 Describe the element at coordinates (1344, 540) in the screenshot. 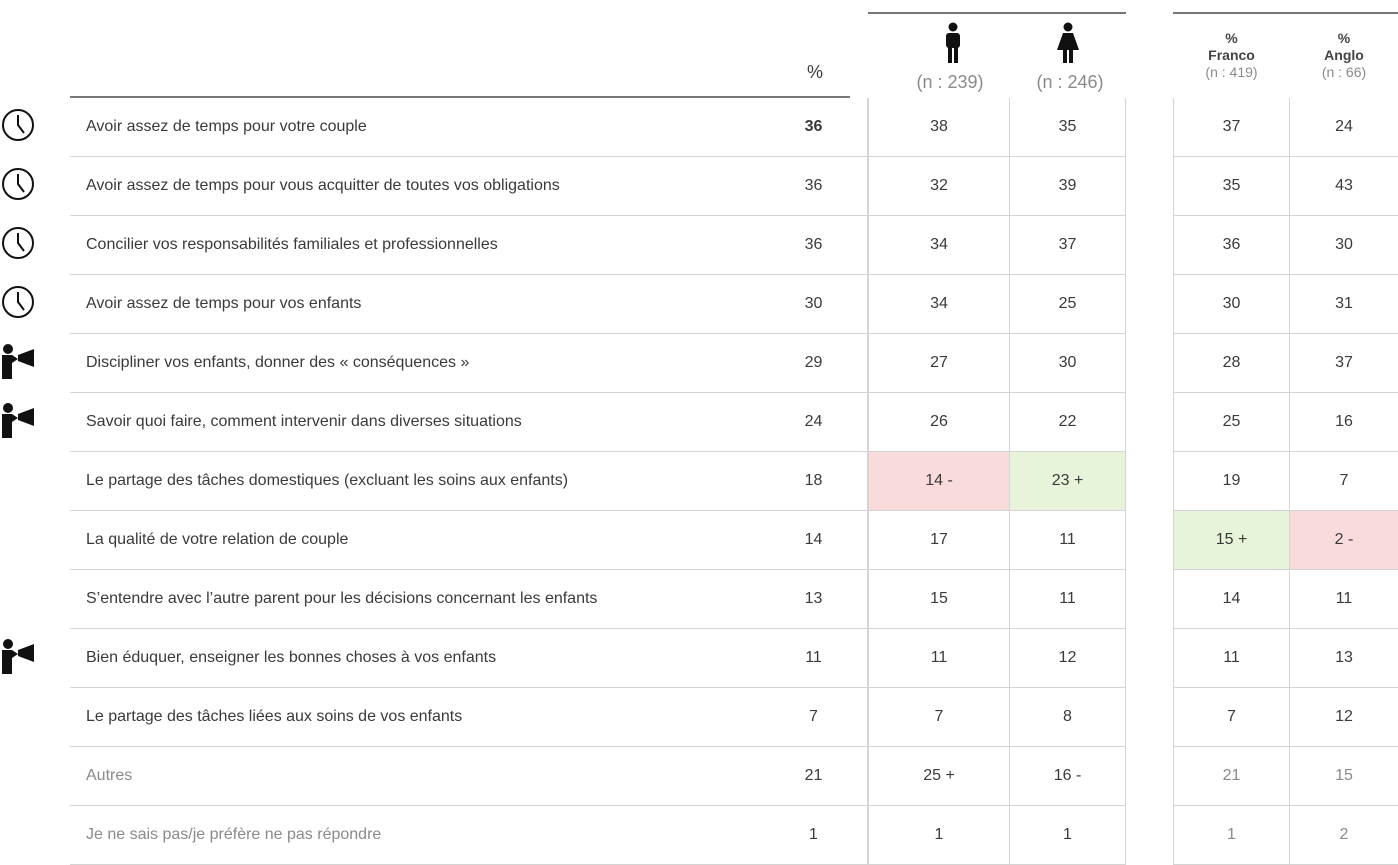

I see `cell: 2 -` at that location.